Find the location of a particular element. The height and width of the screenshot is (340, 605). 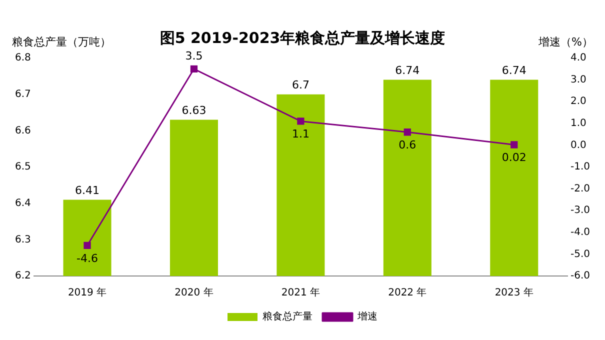

y2-tick-label: 0.0 is located at coordinates (578, 145).